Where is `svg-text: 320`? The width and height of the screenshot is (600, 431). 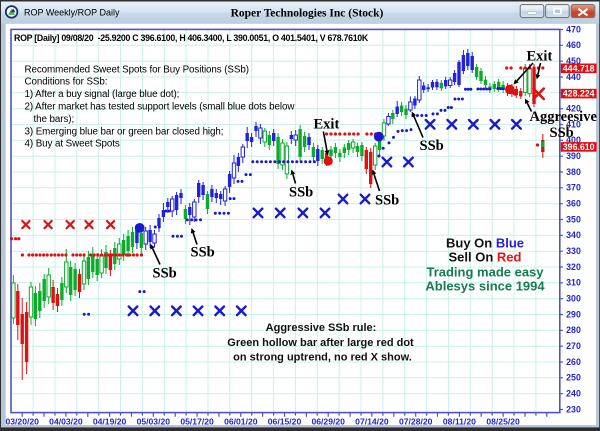
svg-text: 320 is located at coordinates (573, 267).